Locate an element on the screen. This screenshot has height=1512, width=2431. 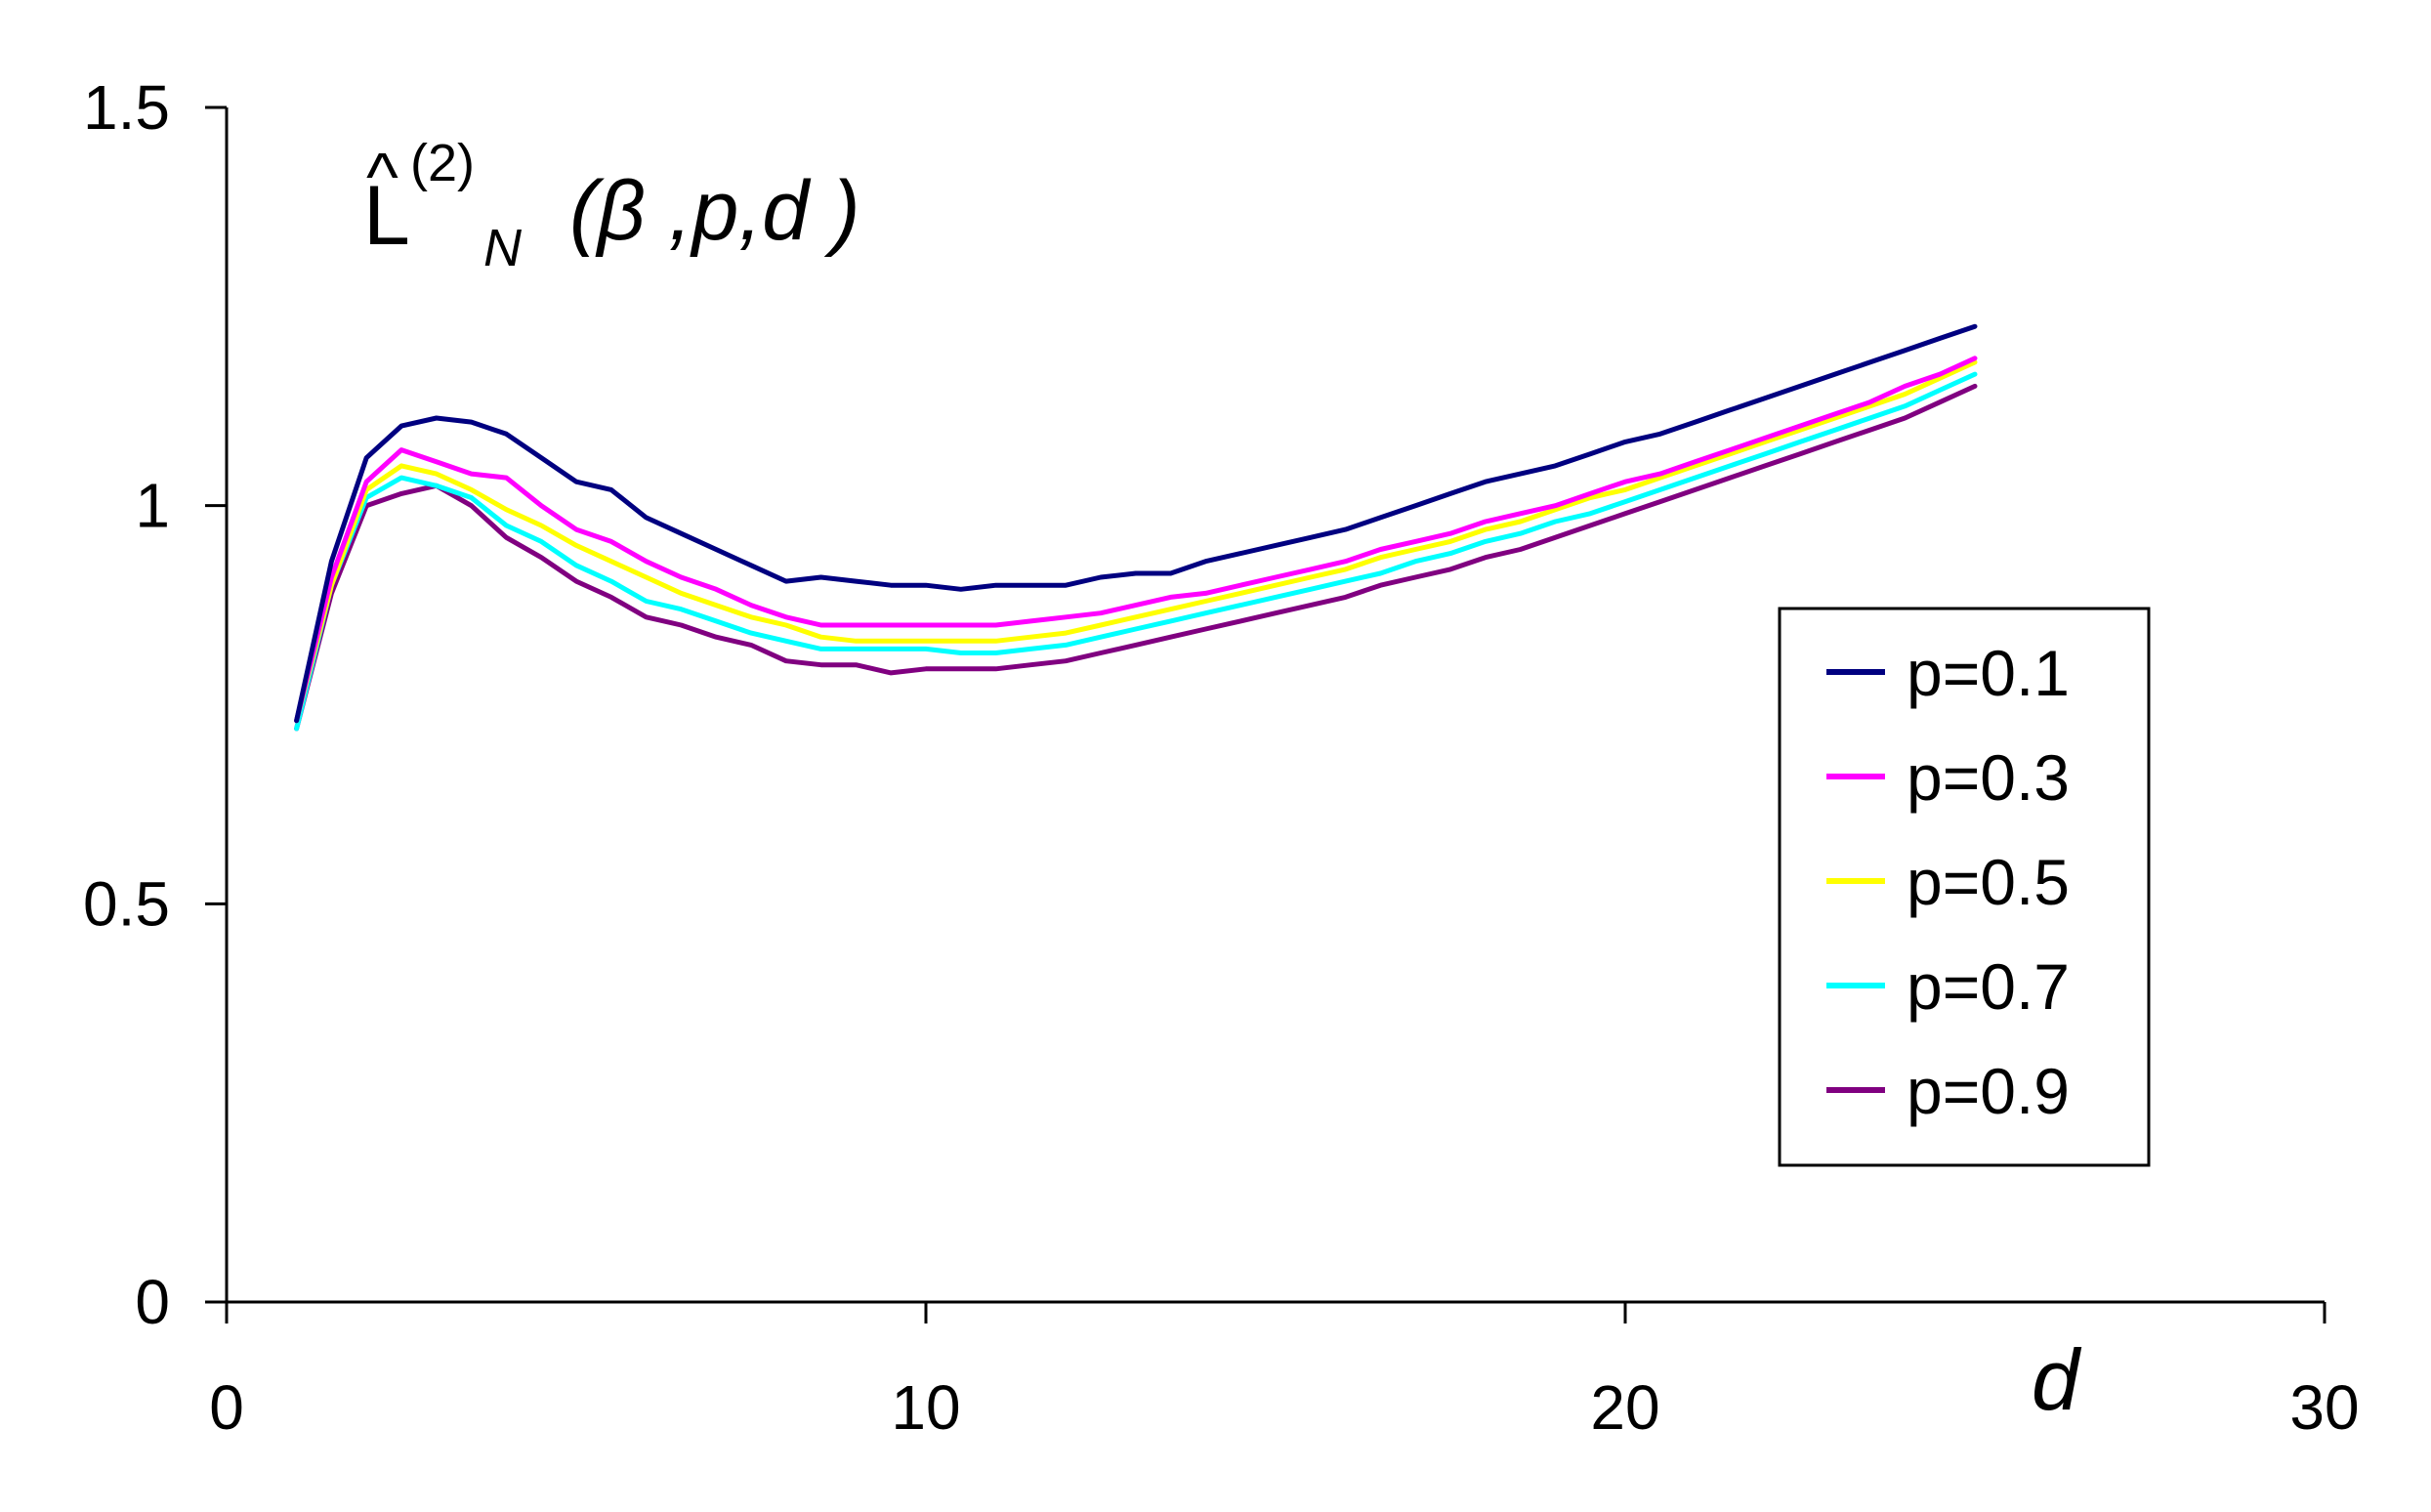
legend-label: p=0.3 is located at coordinates (1988, 777).